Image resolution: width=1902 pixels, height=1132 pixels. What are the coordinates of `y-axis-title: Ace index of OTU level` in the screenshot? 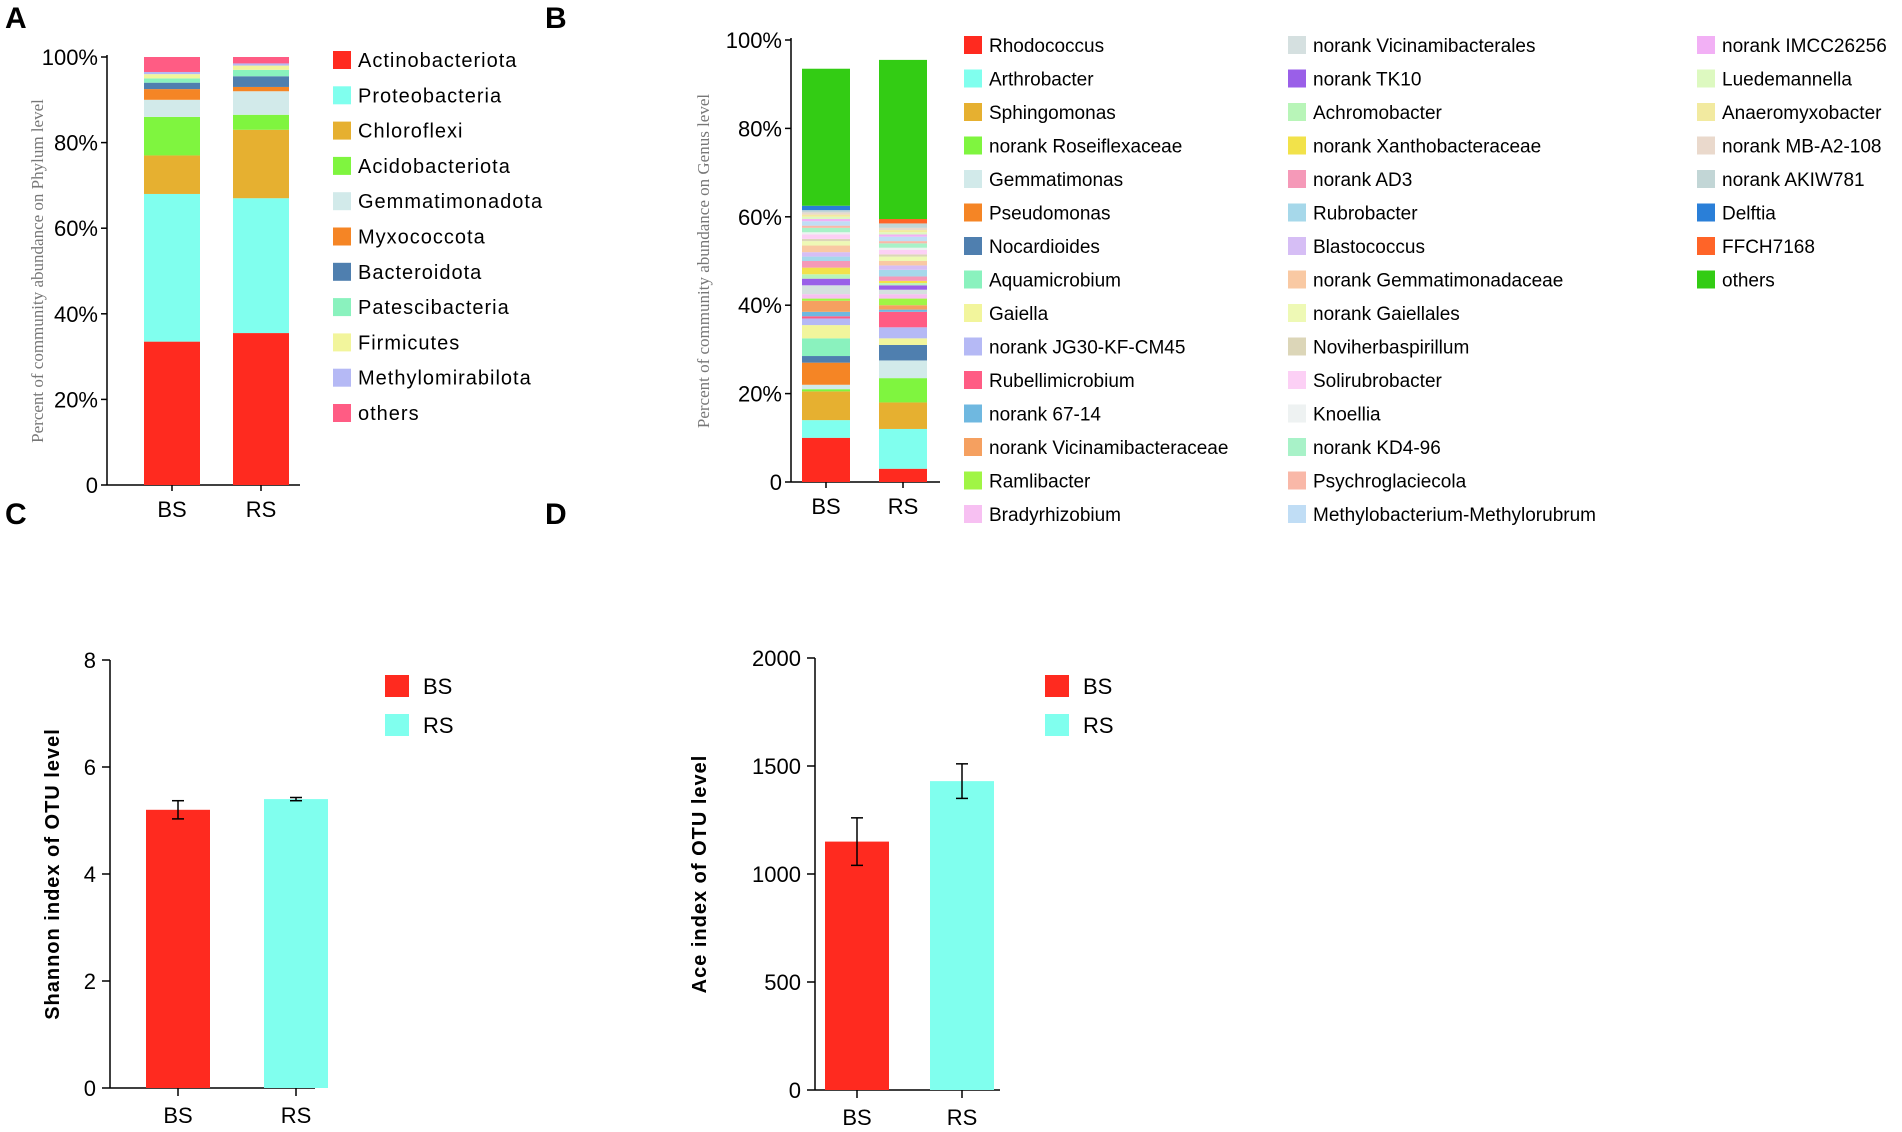 It's located at (700, 874).